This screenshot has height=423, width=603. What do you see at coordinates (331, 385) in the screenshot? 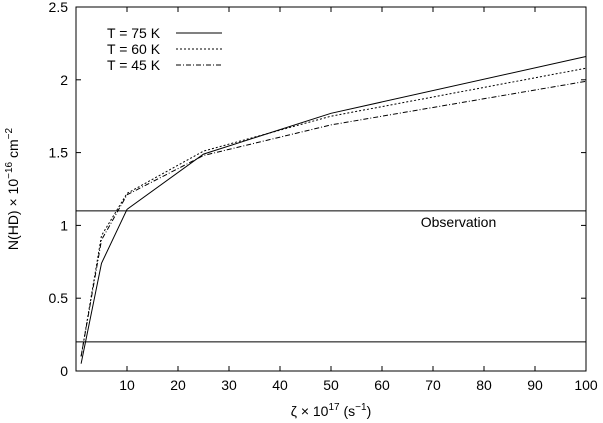
I see `x-tick-label: 50` at bounding box center [331, 385].